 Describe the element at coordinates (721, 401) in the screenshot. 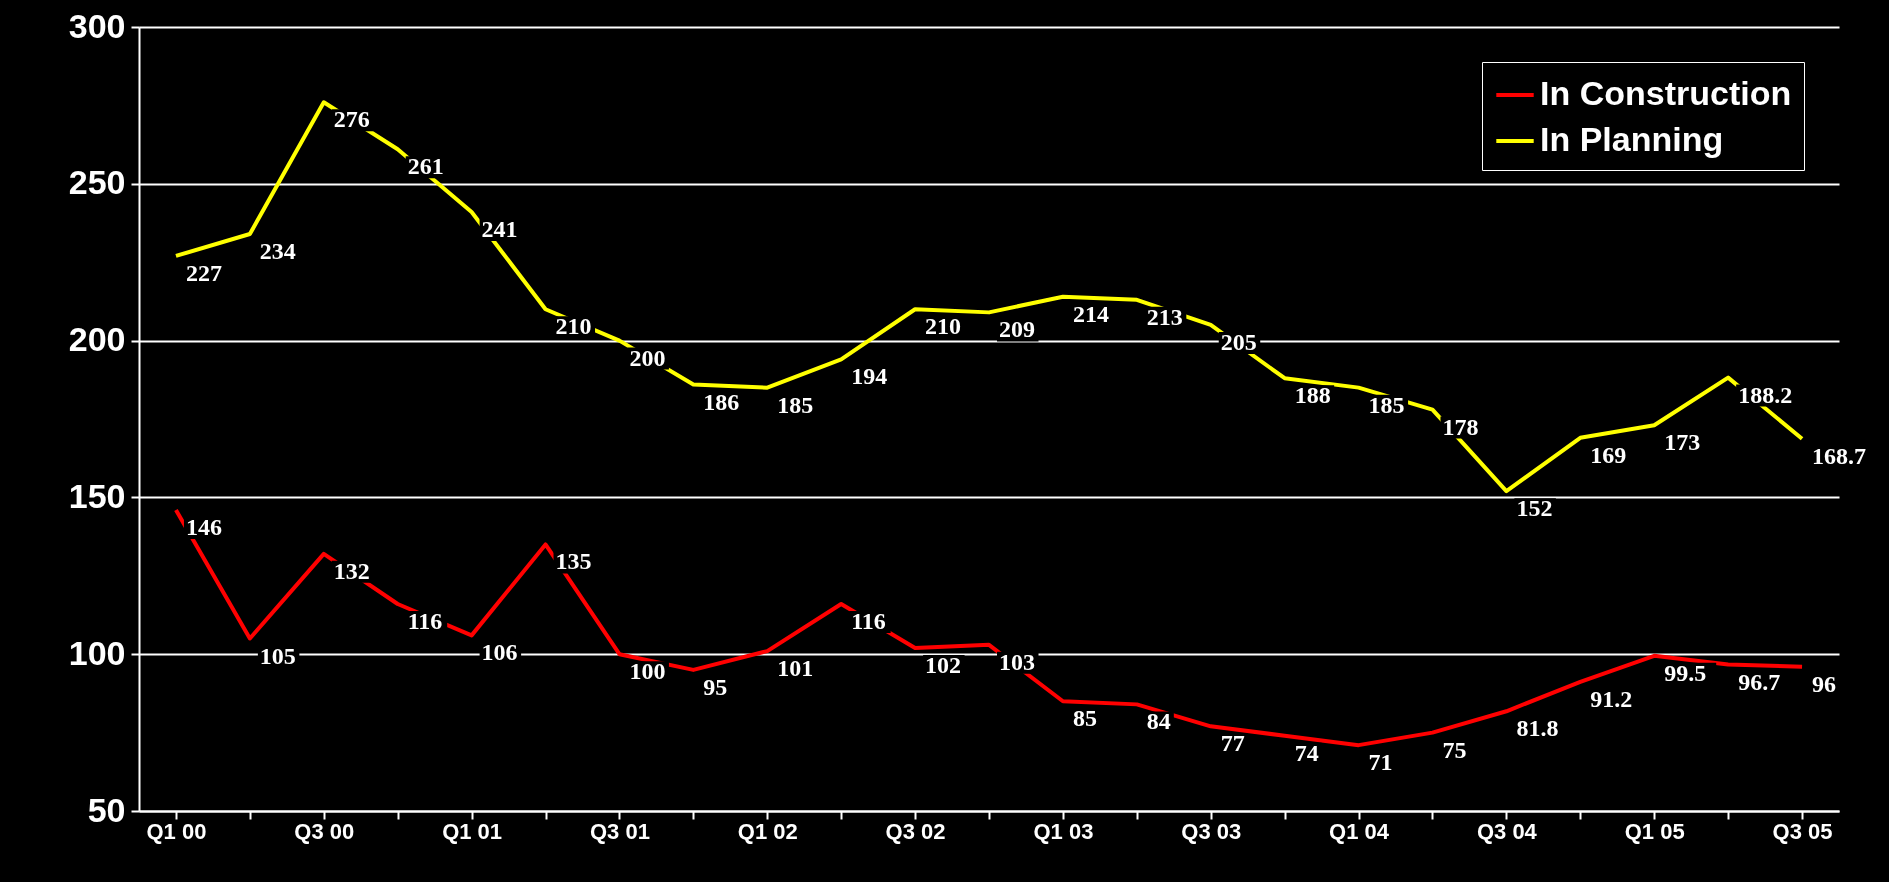

I see `data-label: 186` at that location.